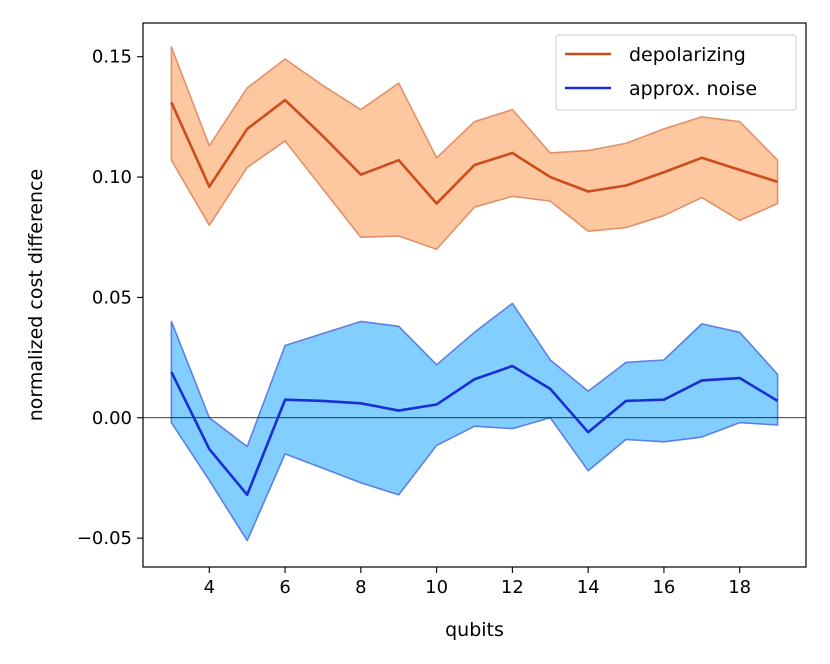 The width and height of the screenshot is (830, 664). I want to click on y-tick-label: 0.10, so click(112, 177).